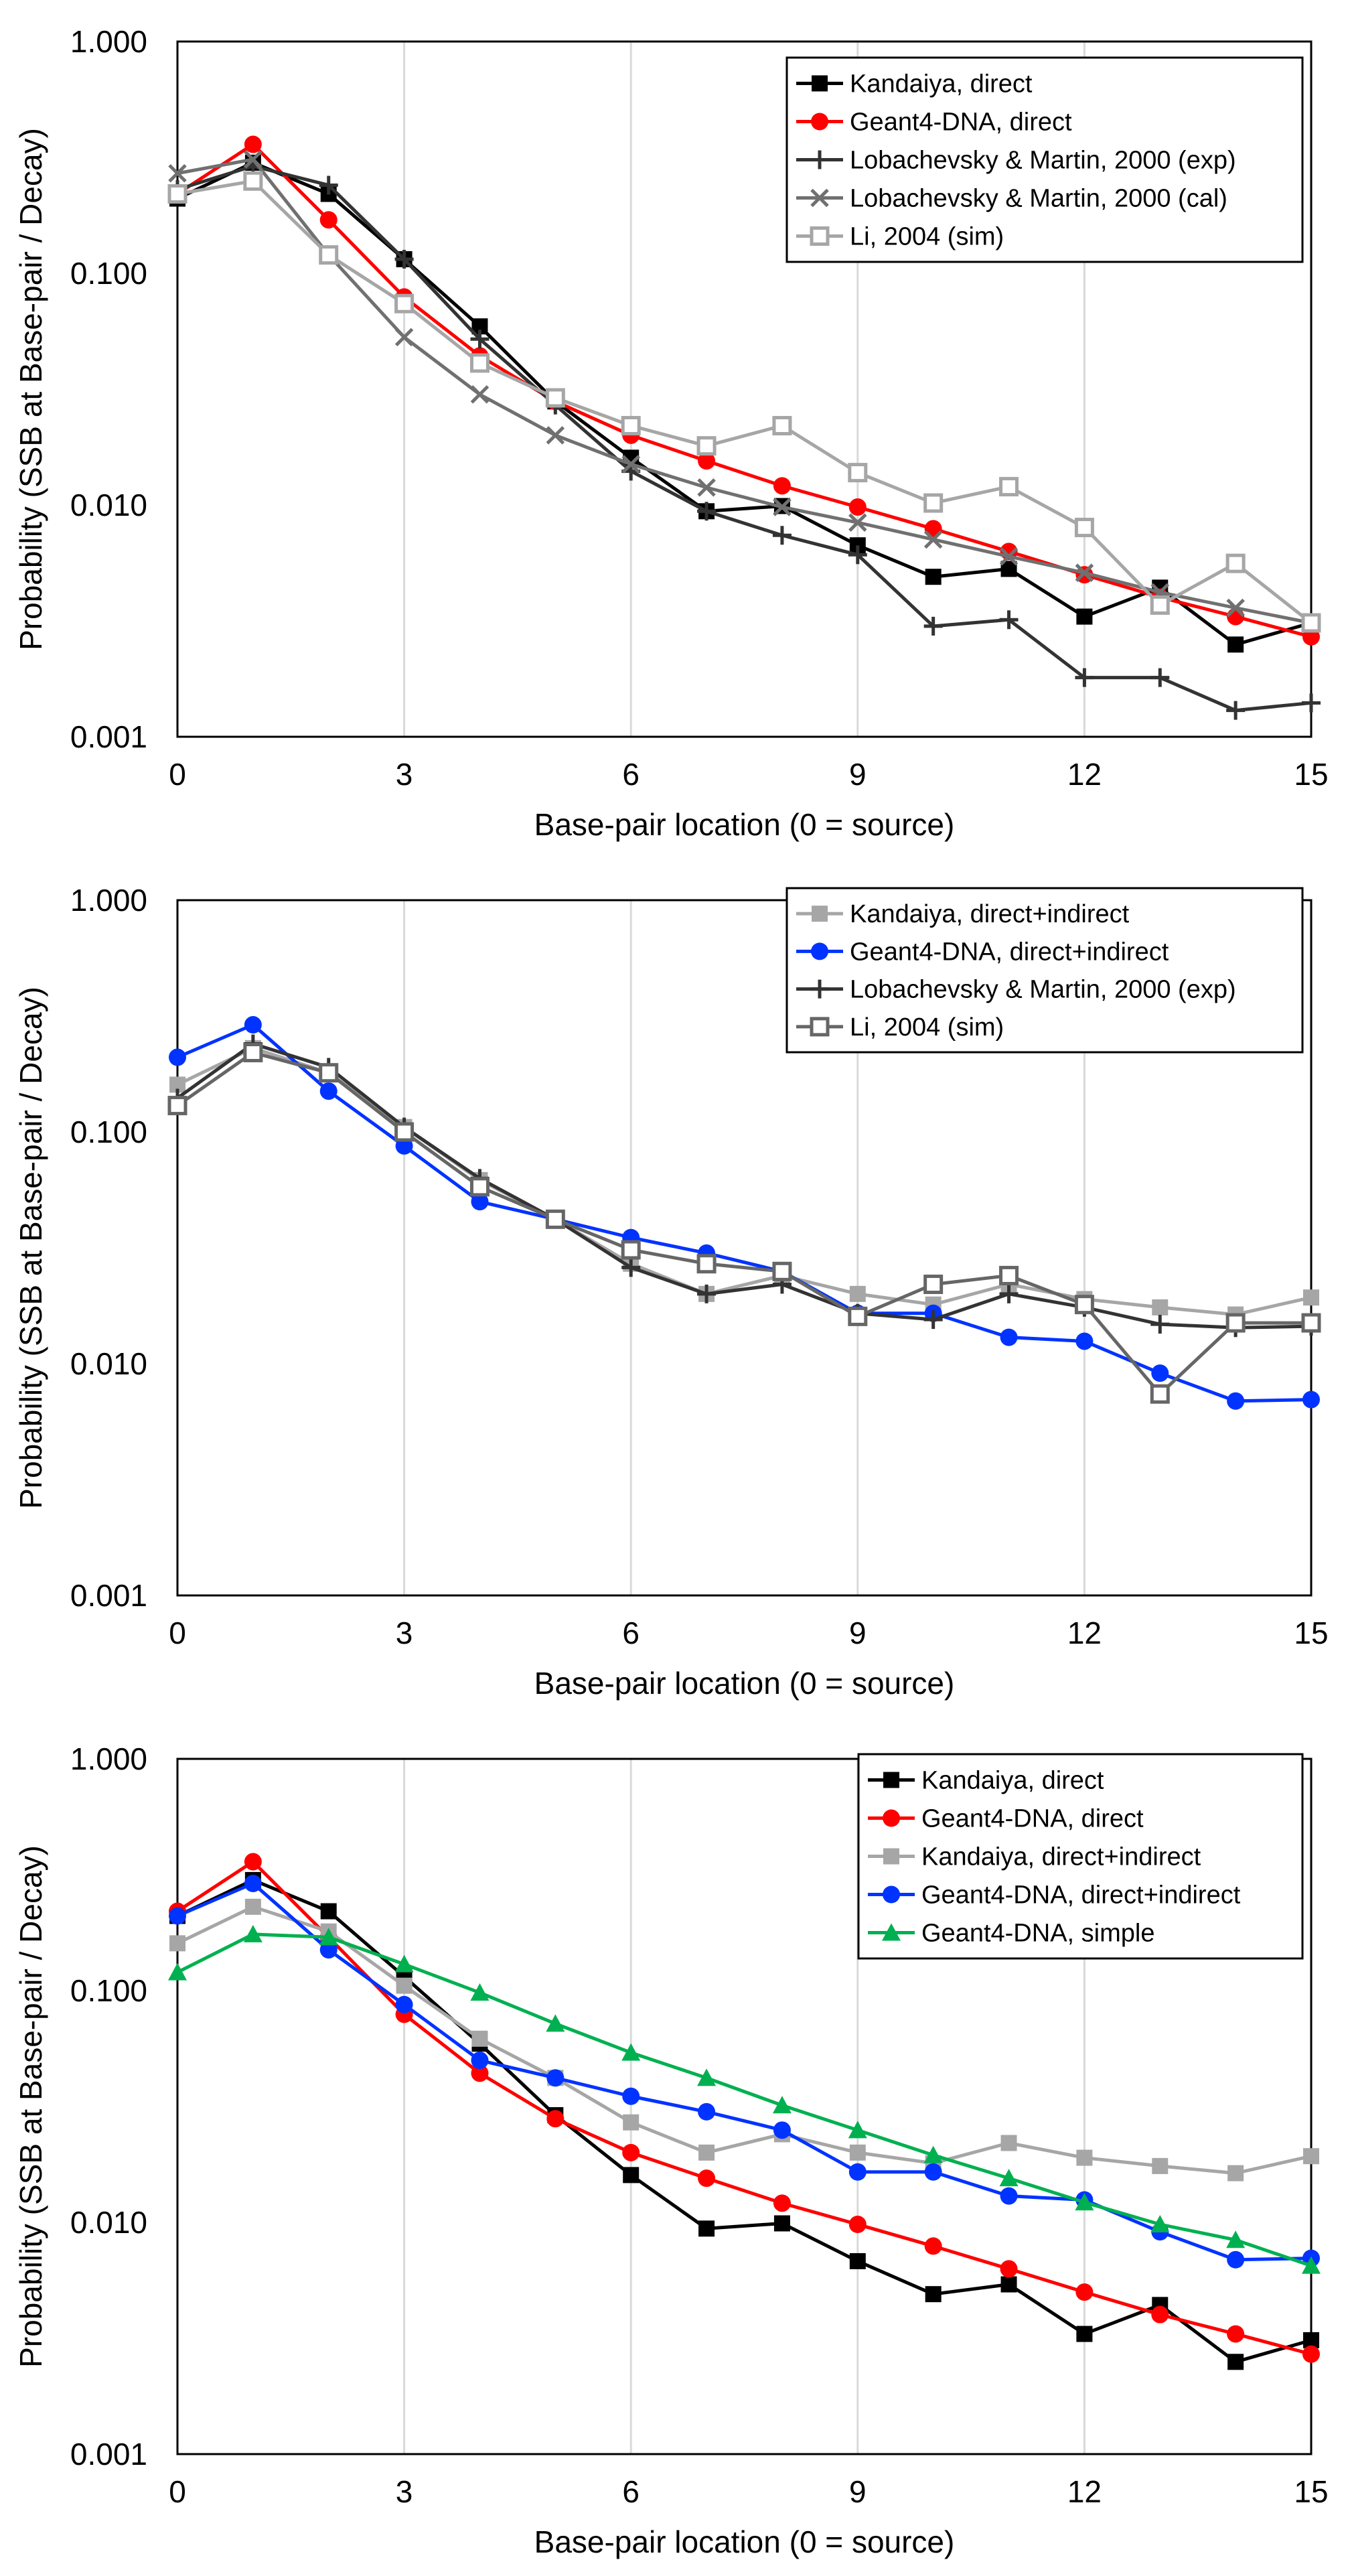  What do you see at coordinates (1311, 2491) in the screenshot?
I see `x-tick-label: 15` at bounding box center [1311, 2491].